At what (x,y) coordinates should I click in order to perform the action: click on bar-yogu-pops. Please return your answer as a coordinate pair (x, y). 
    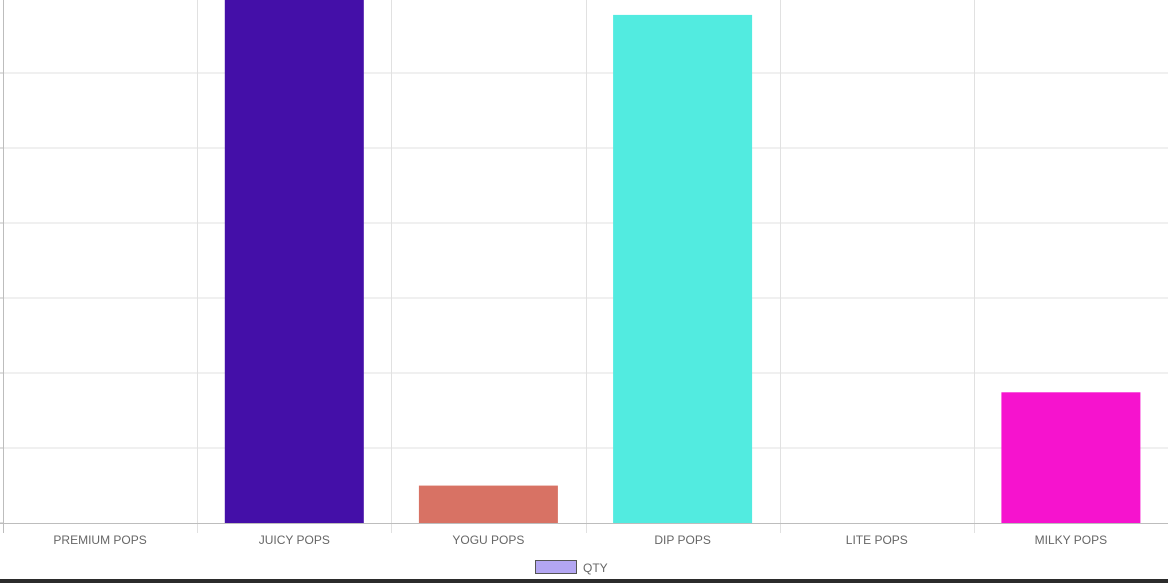
    Looking at the image, I should click on (488, 504).